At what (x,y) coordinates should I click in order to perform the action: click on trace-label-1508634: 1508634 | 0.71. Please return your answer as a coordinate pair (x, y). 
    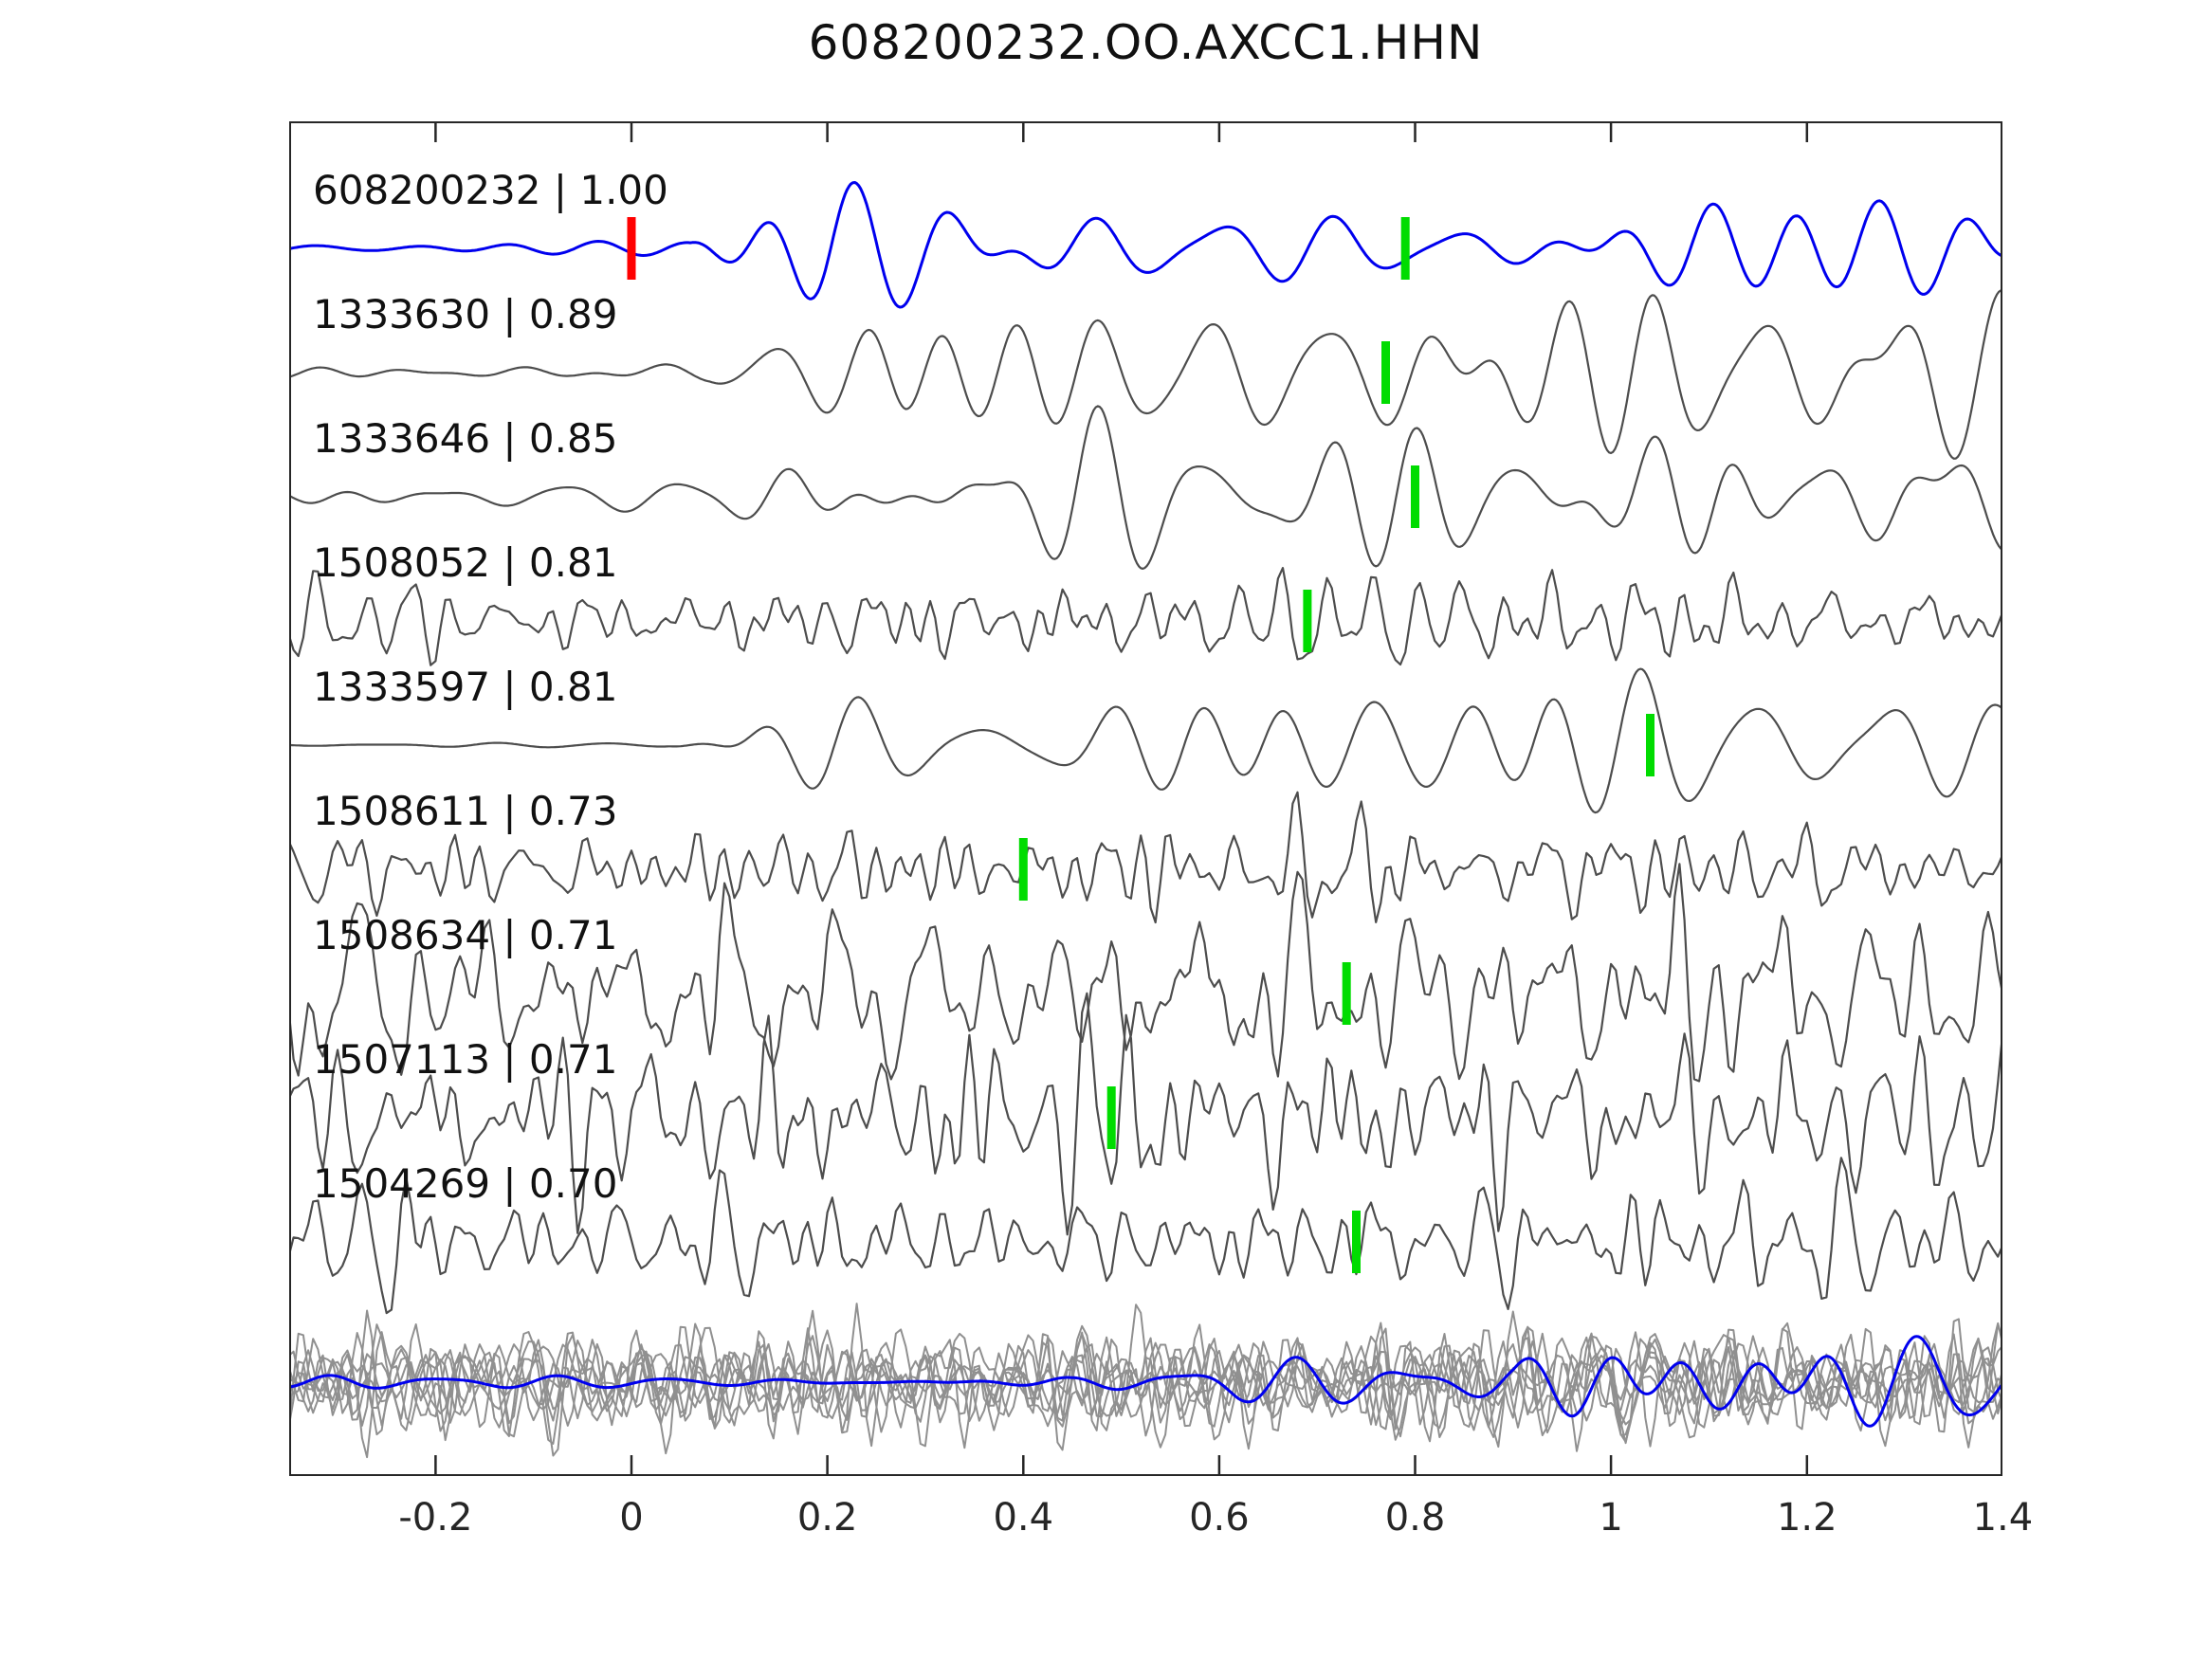
    Looking at the image, I should click on (465, 935).